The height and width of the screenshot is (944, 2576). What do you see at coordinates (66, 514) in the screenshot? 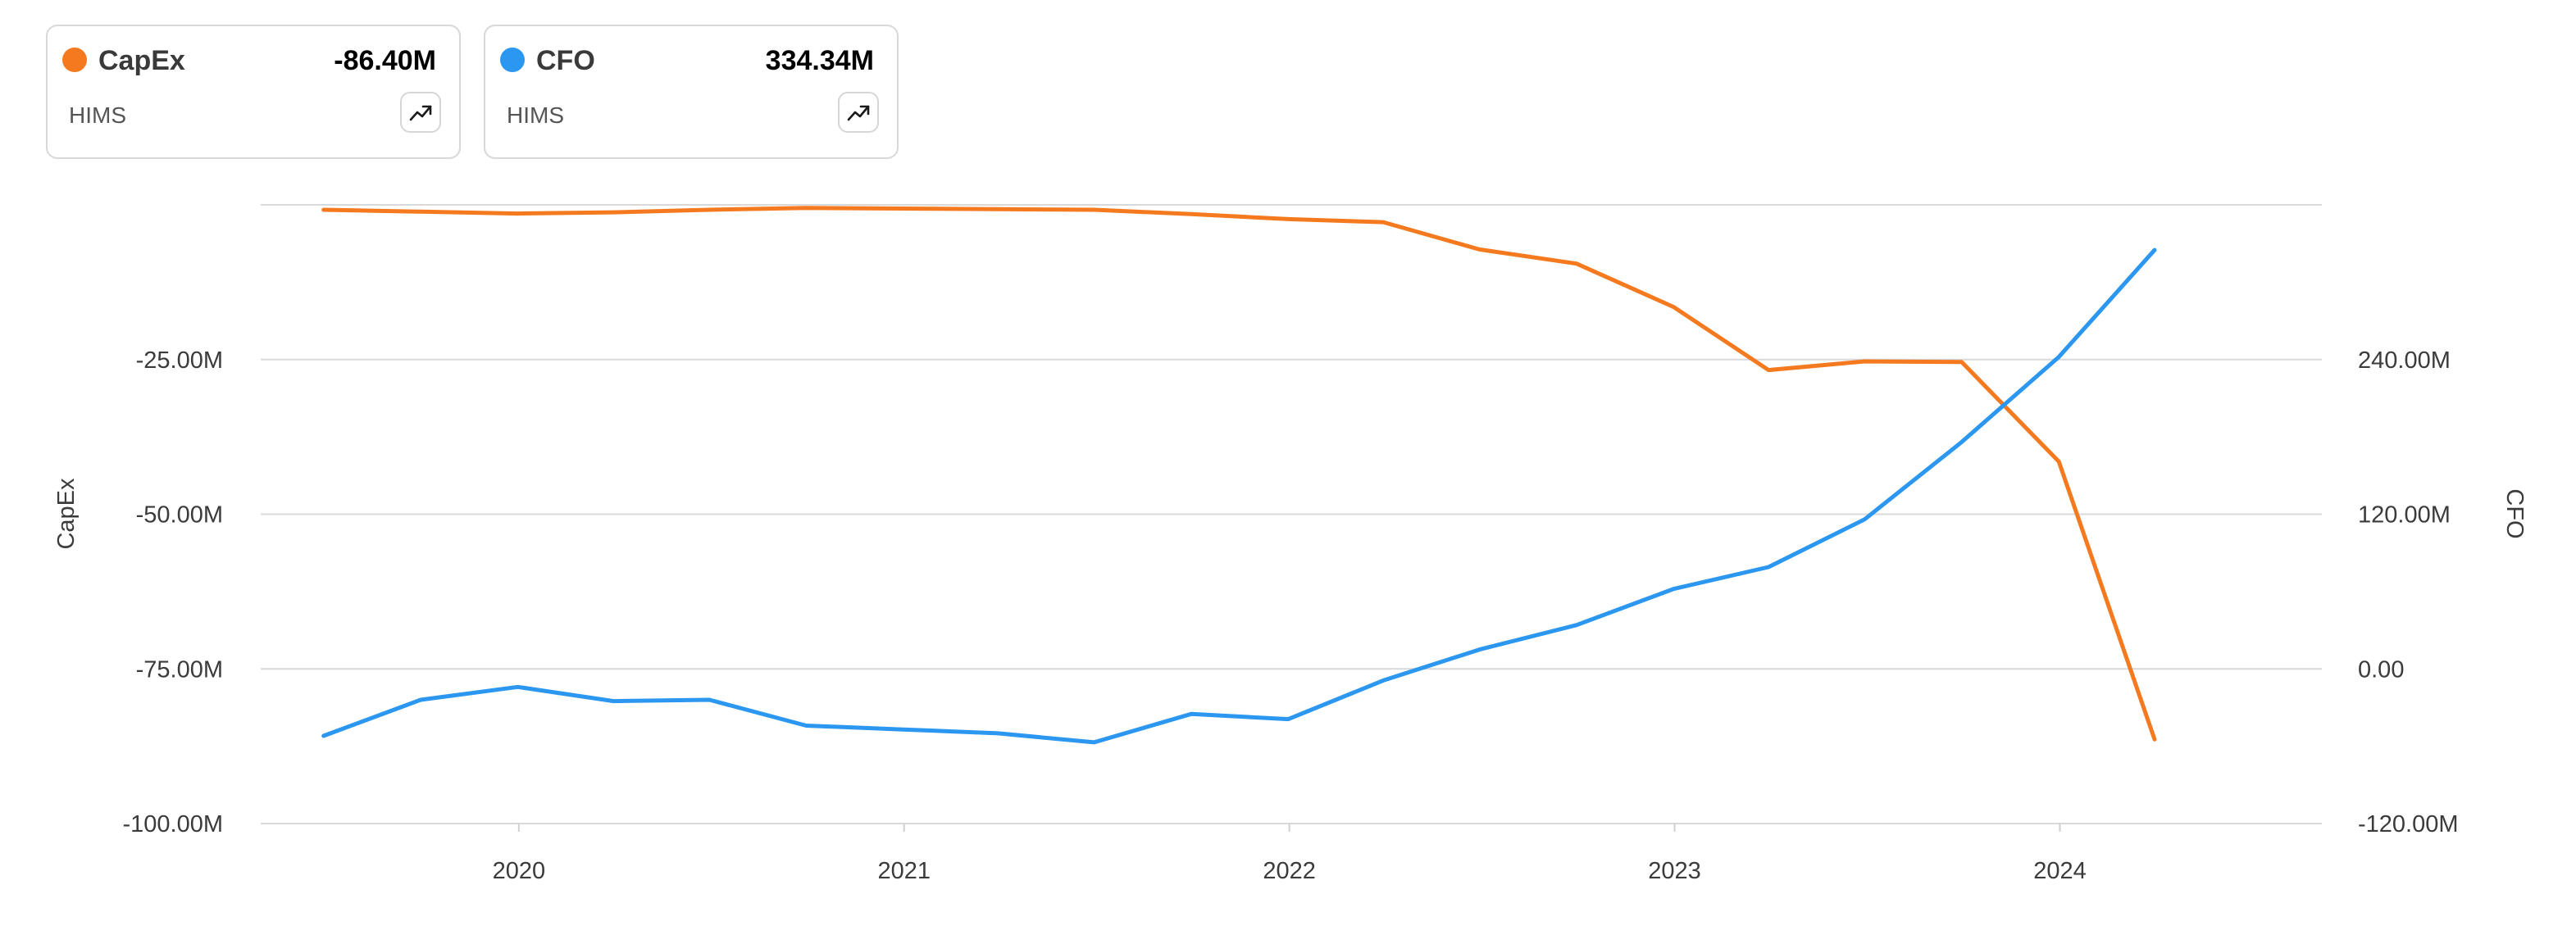
I see `y-left-axis-title: CapEx` at bounding box center [66, 514].